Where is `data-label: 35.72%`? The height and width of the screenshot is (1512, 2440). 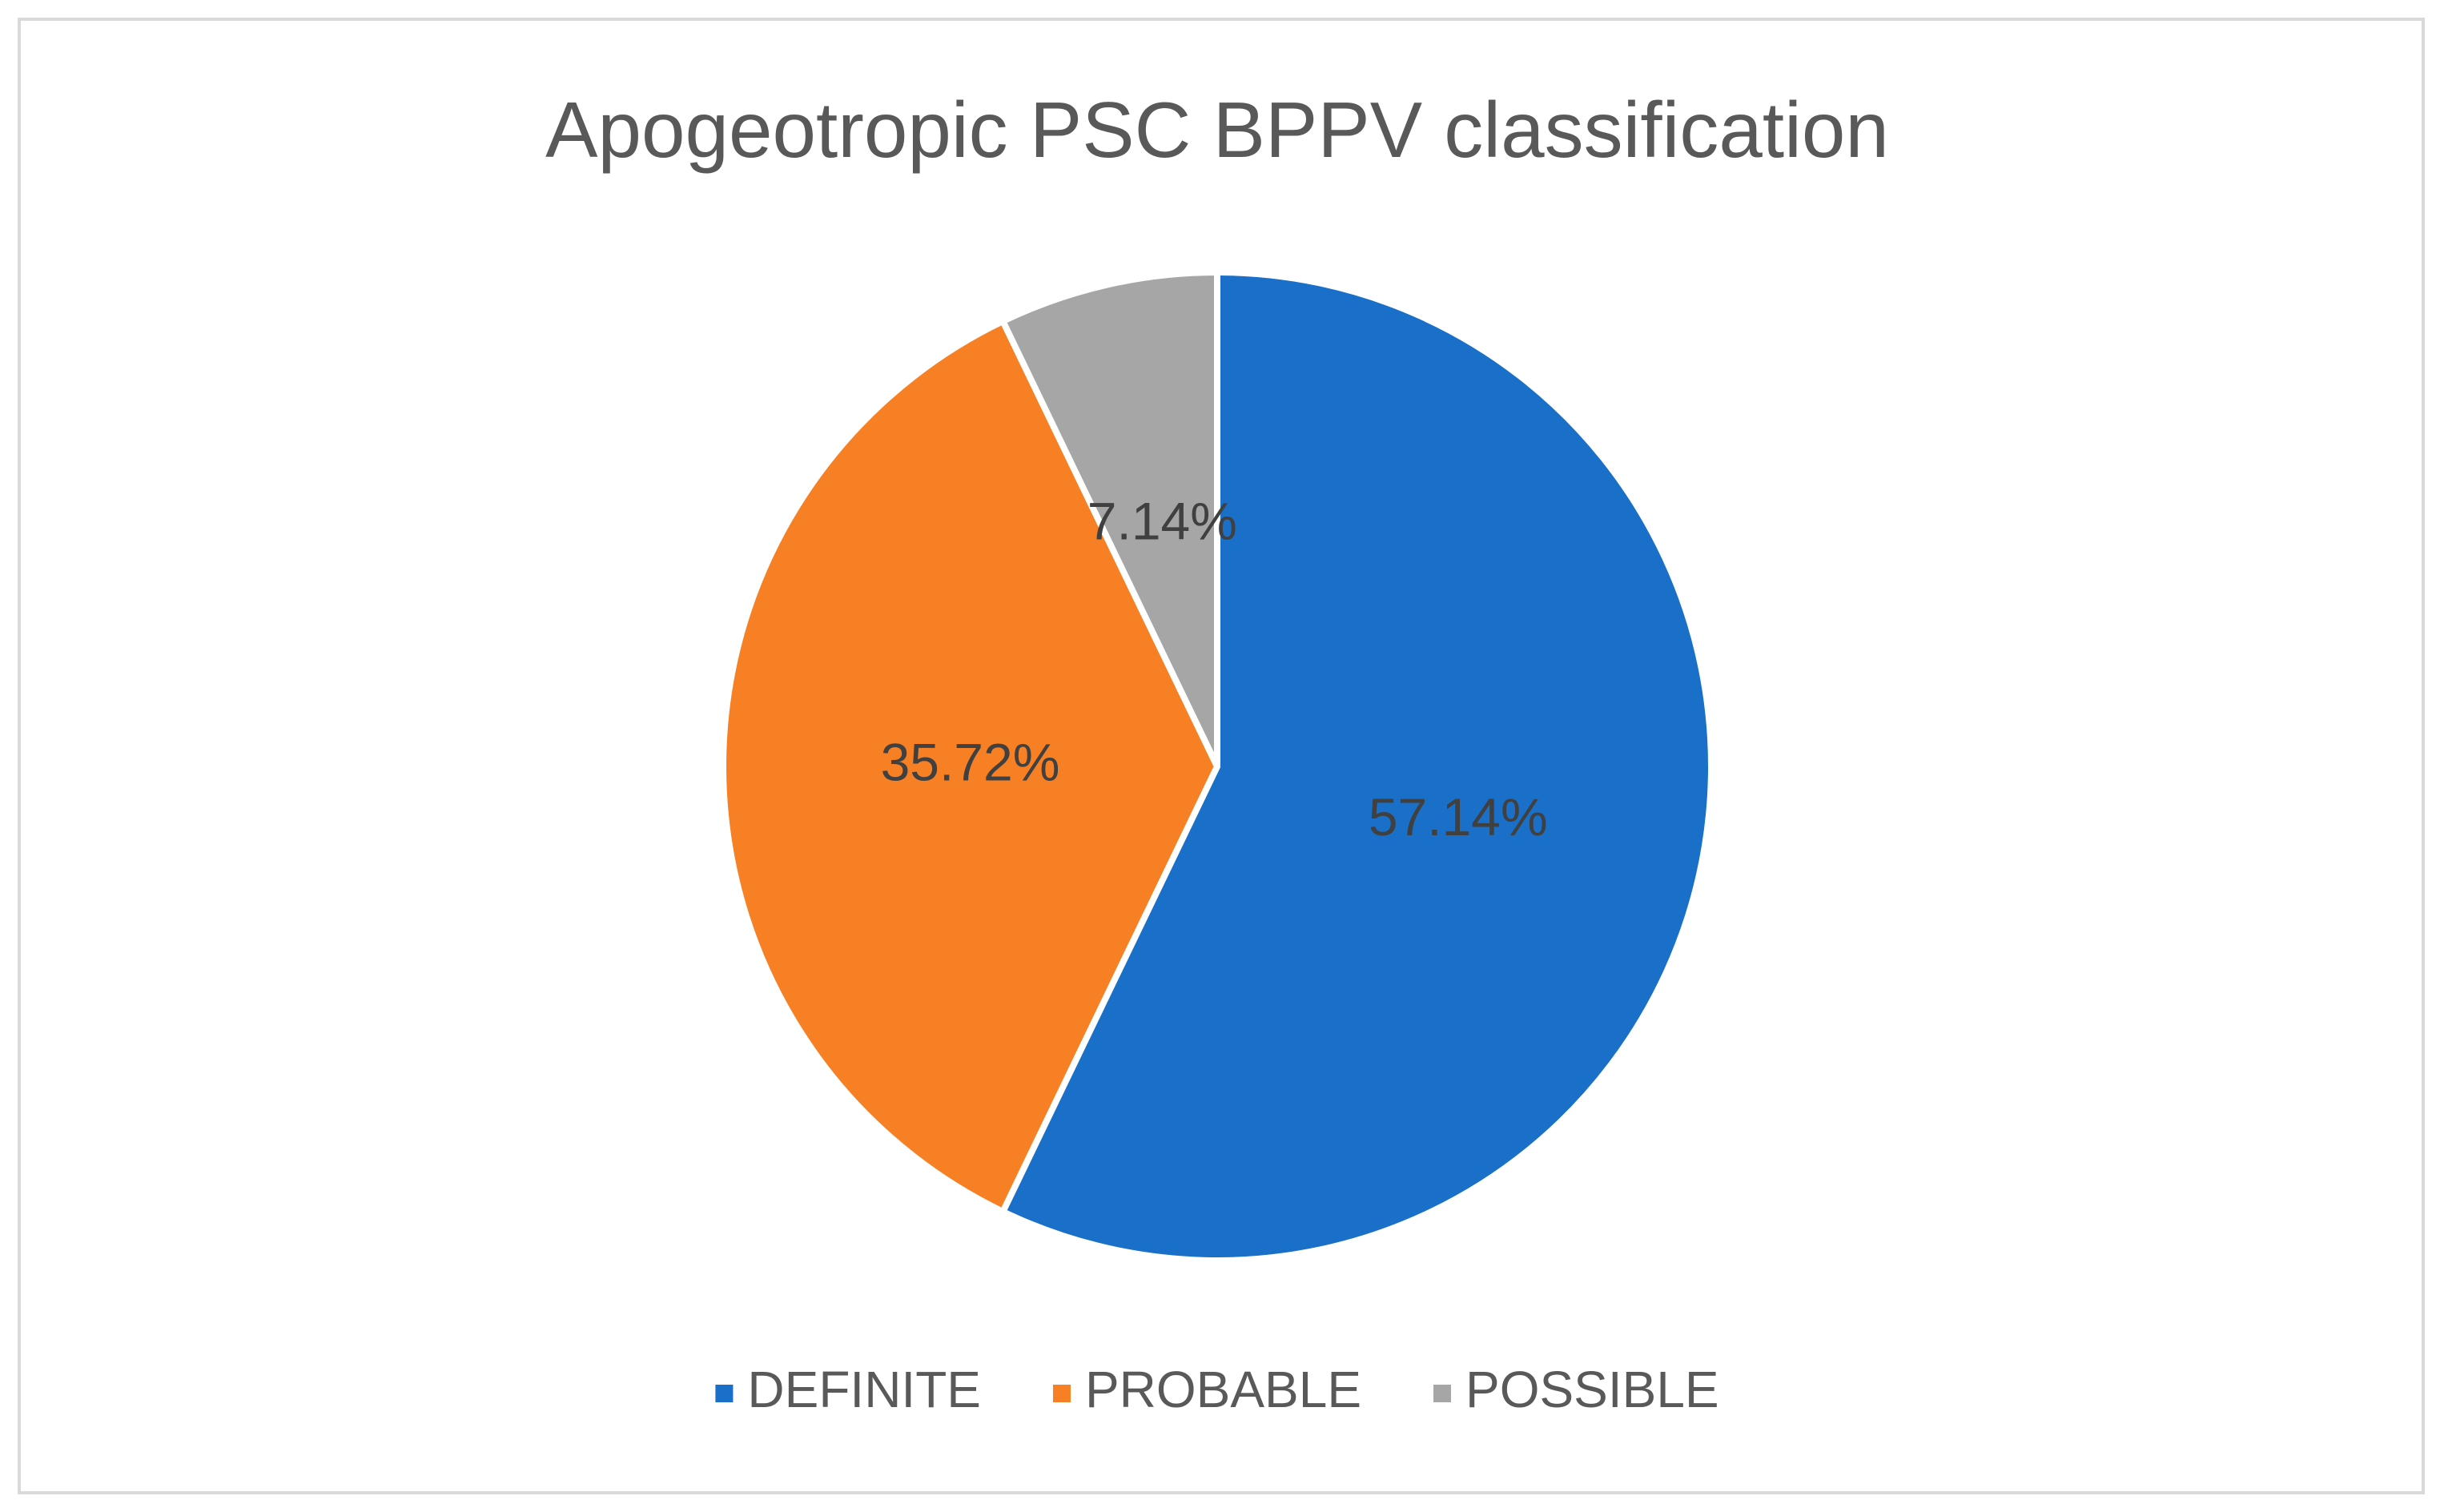
data-label: 35.72% is located at coordinates (971, 761).